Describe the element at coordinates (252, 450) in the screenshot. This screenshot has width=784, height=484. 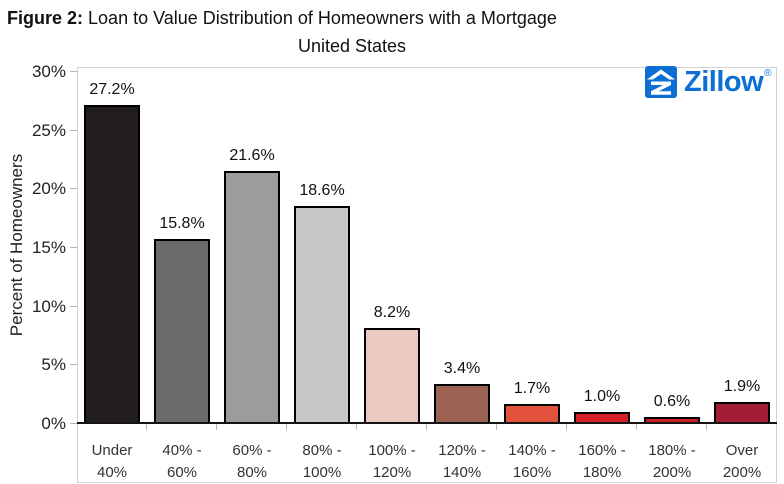
I see `x-axis-category-label-line: 60% -` at that location.